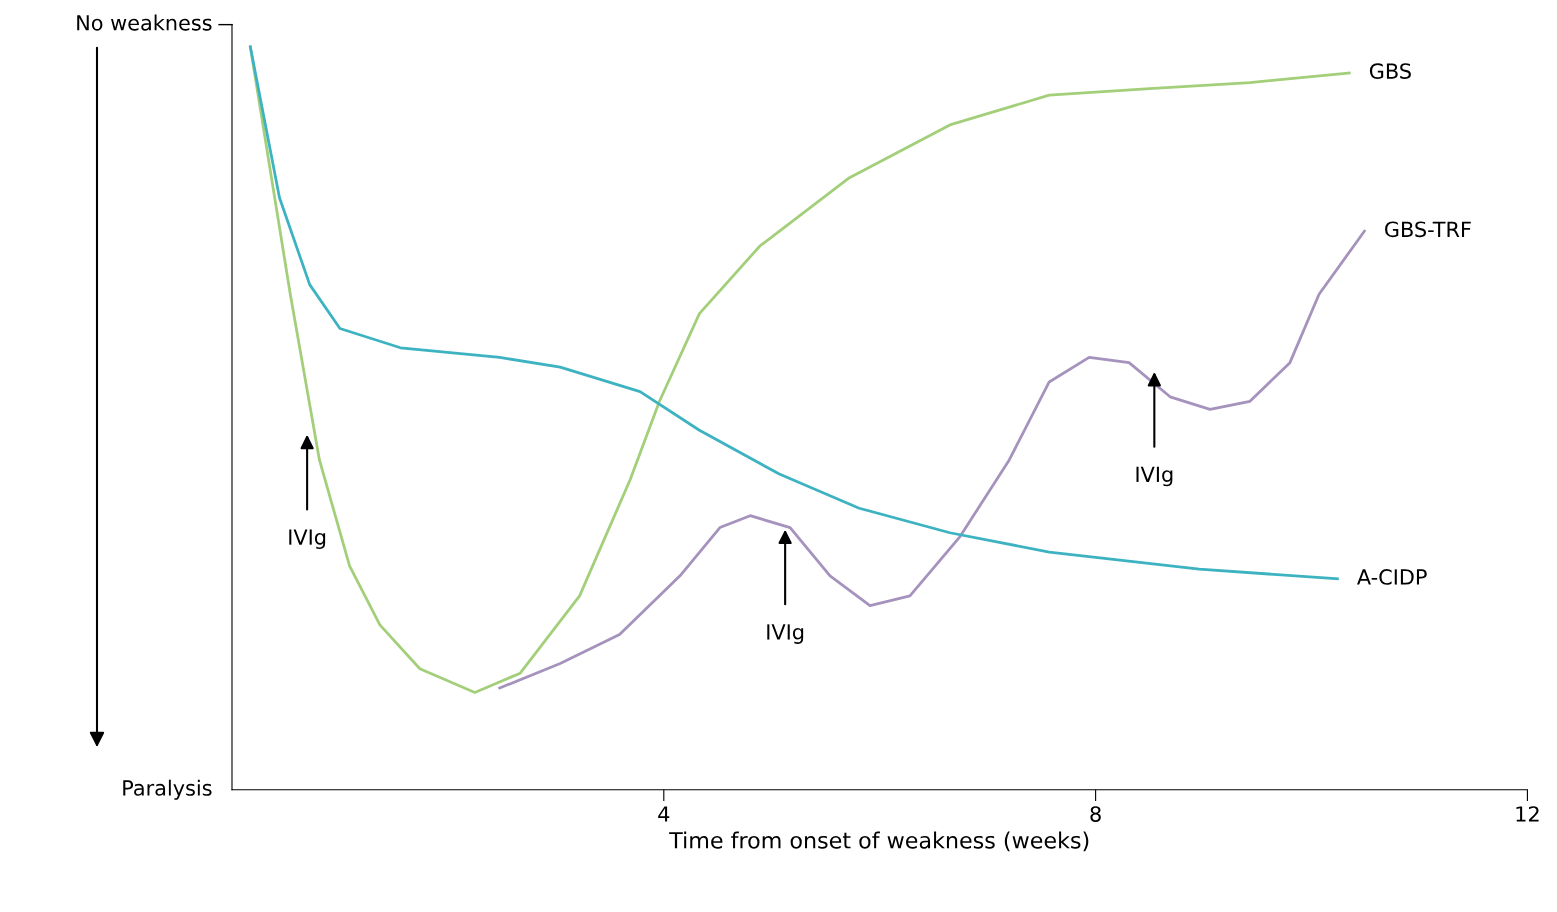 This screenshot has height=912, width=1557. What do you see at coordinates (1095, 814) in the screenshot?
I see `x-tick-label: 8` at bounding box center [1095, 814].